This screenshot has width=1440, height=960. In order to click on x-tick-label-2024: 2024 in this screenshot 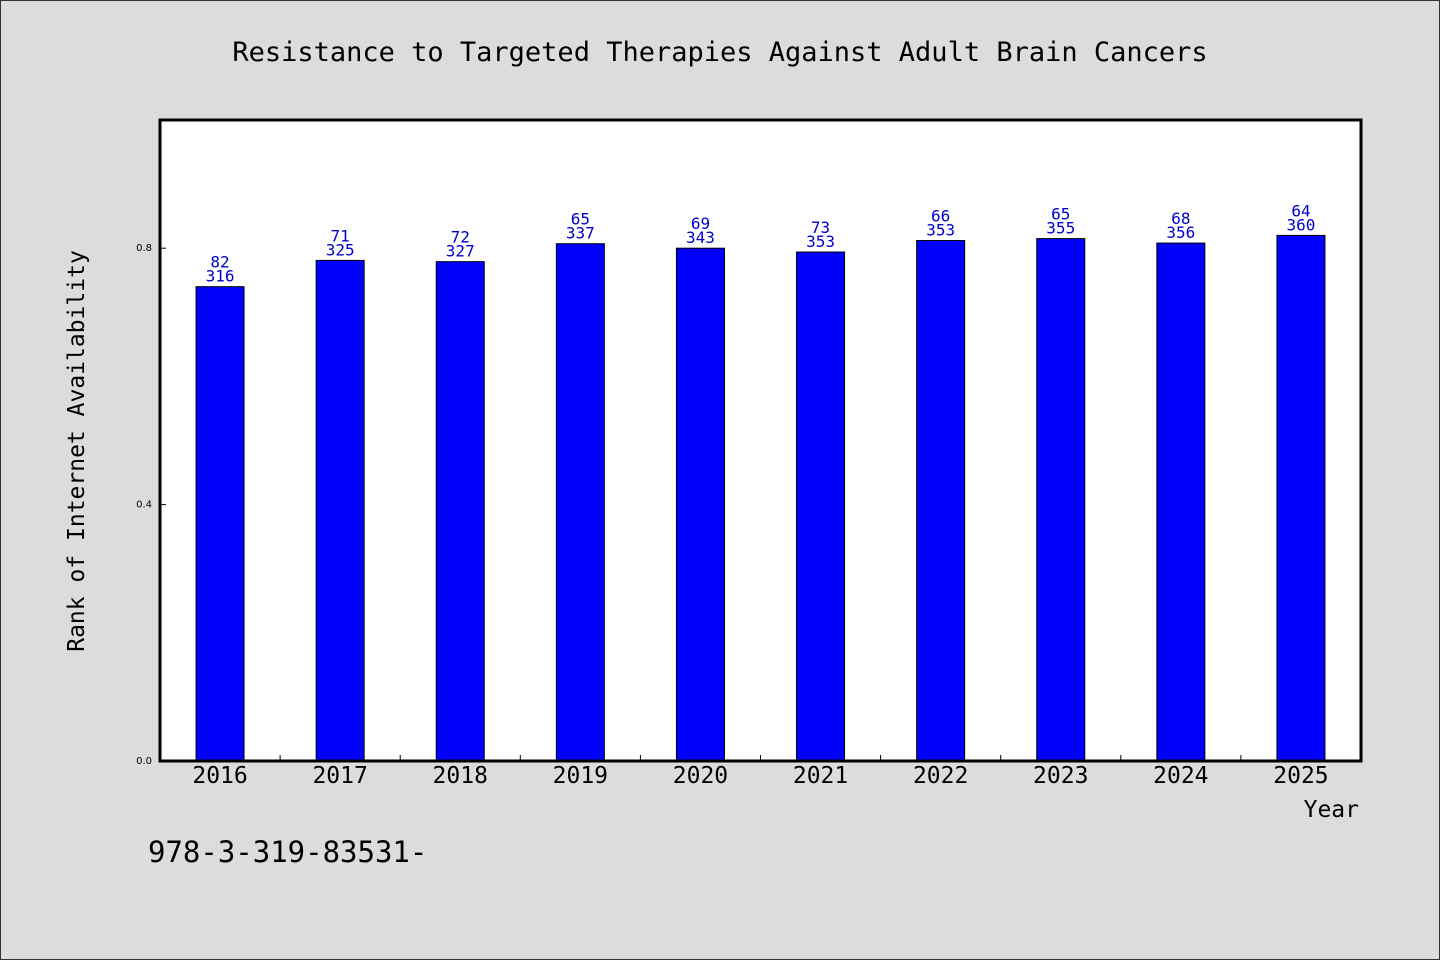, I will do `click(1180, 776)`.